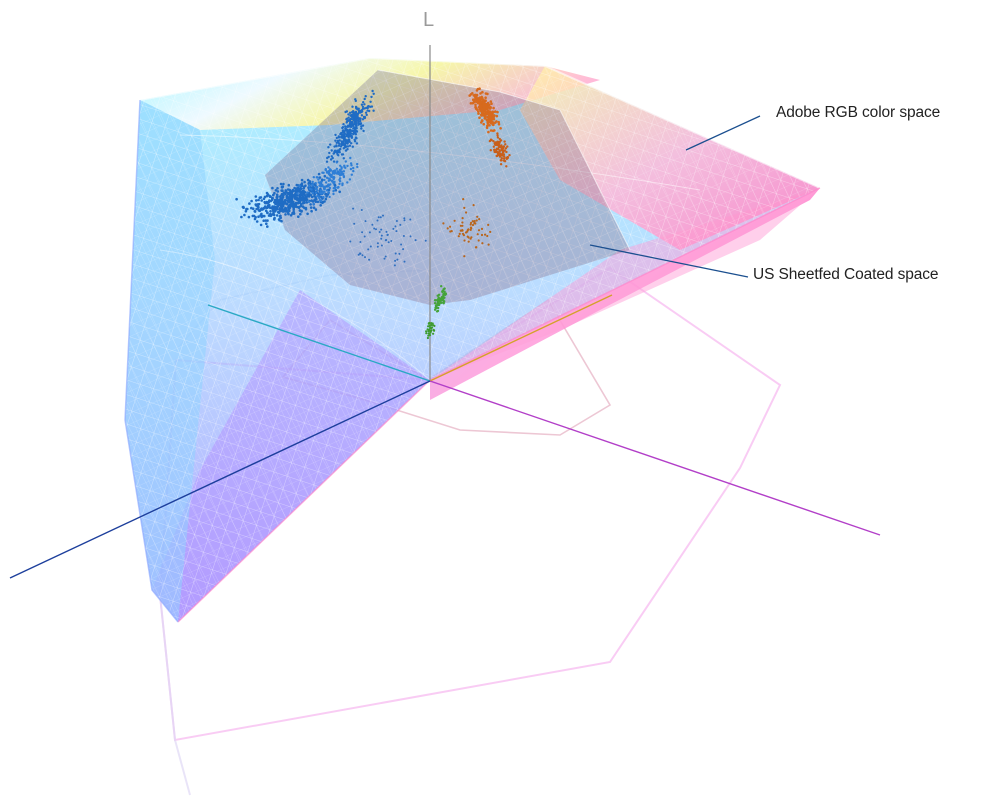  Describe the element at coordinates (675, 196) in the screenshot. I see `leader-lines` at that location.